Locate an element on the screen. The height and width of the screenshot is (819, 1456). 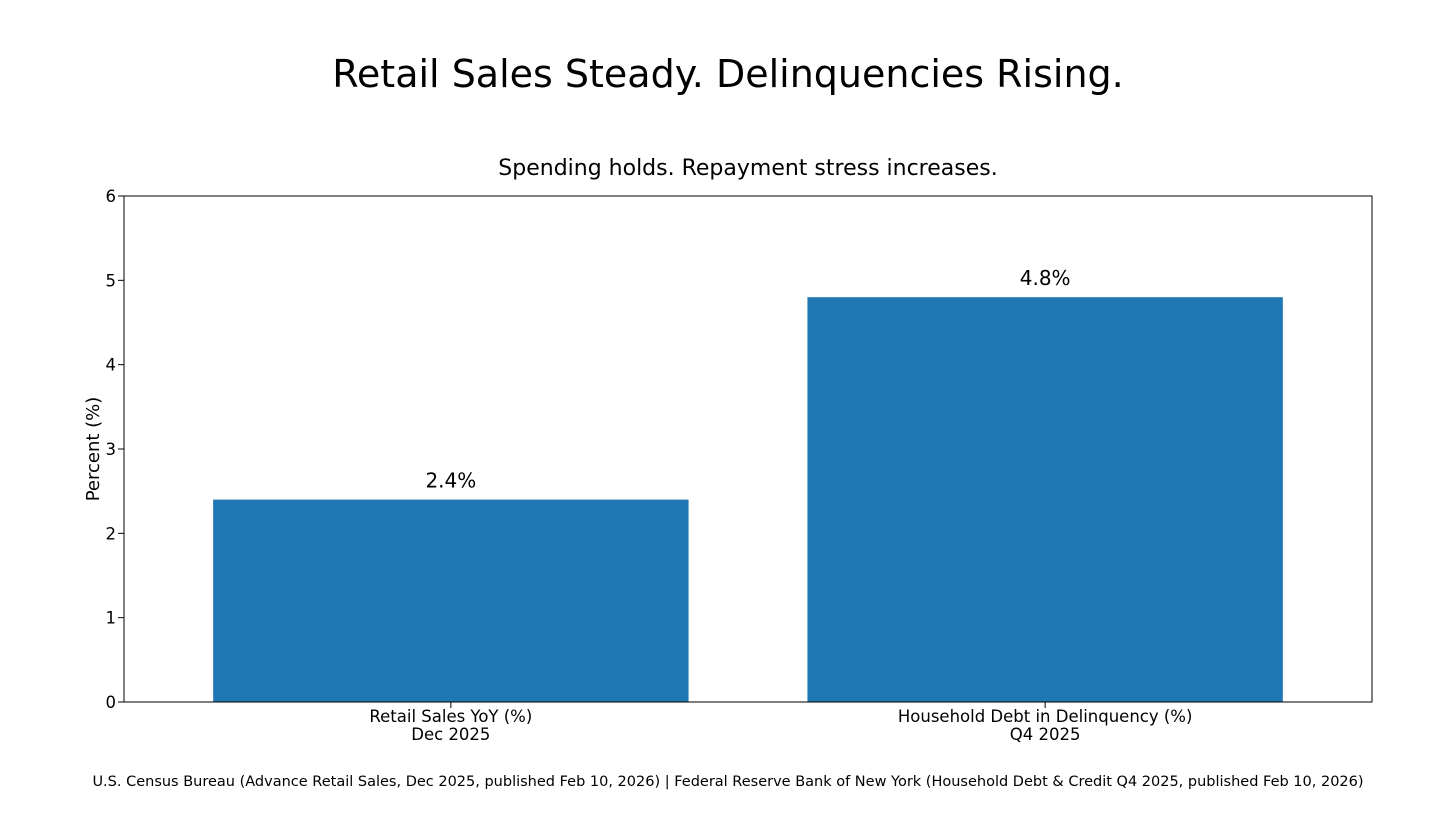
y-tick-label: 3 is located at coordinates (111, 449).